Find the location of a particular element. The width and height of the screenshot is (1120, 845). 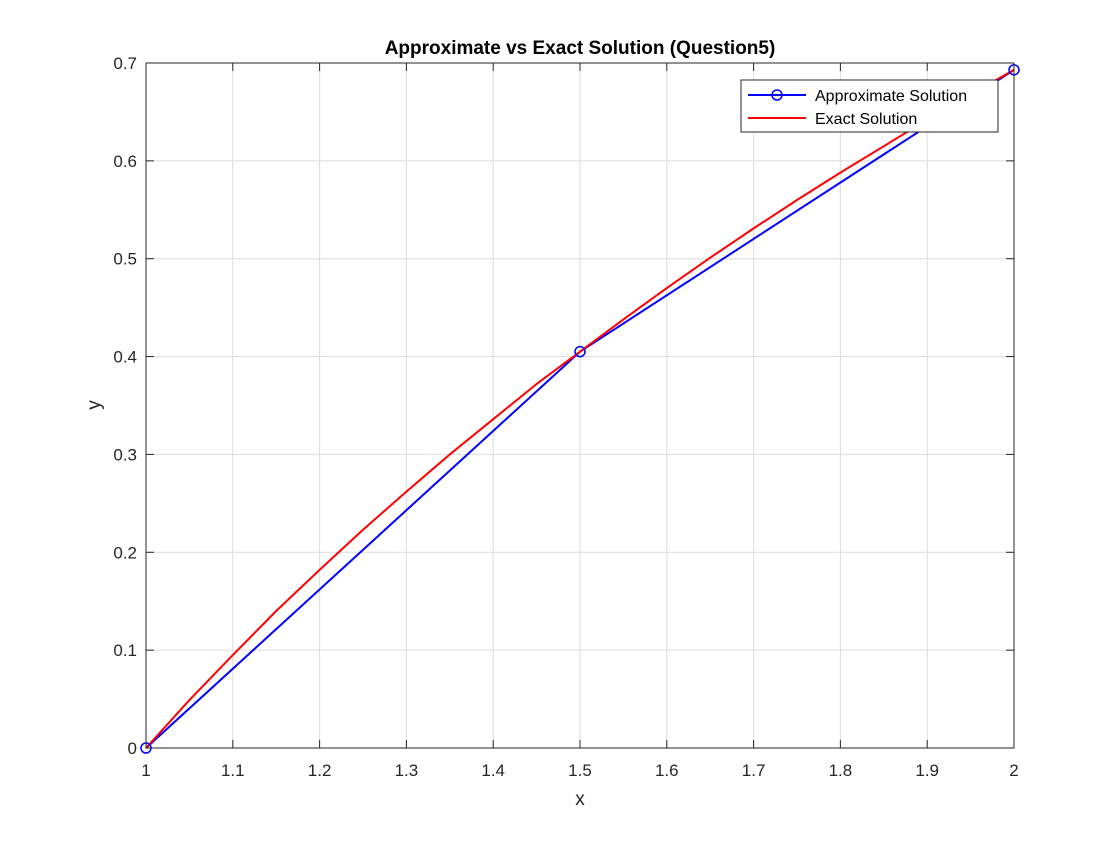

legend: Approximate Solution Exact Solution is located at coordinates (869, 106).